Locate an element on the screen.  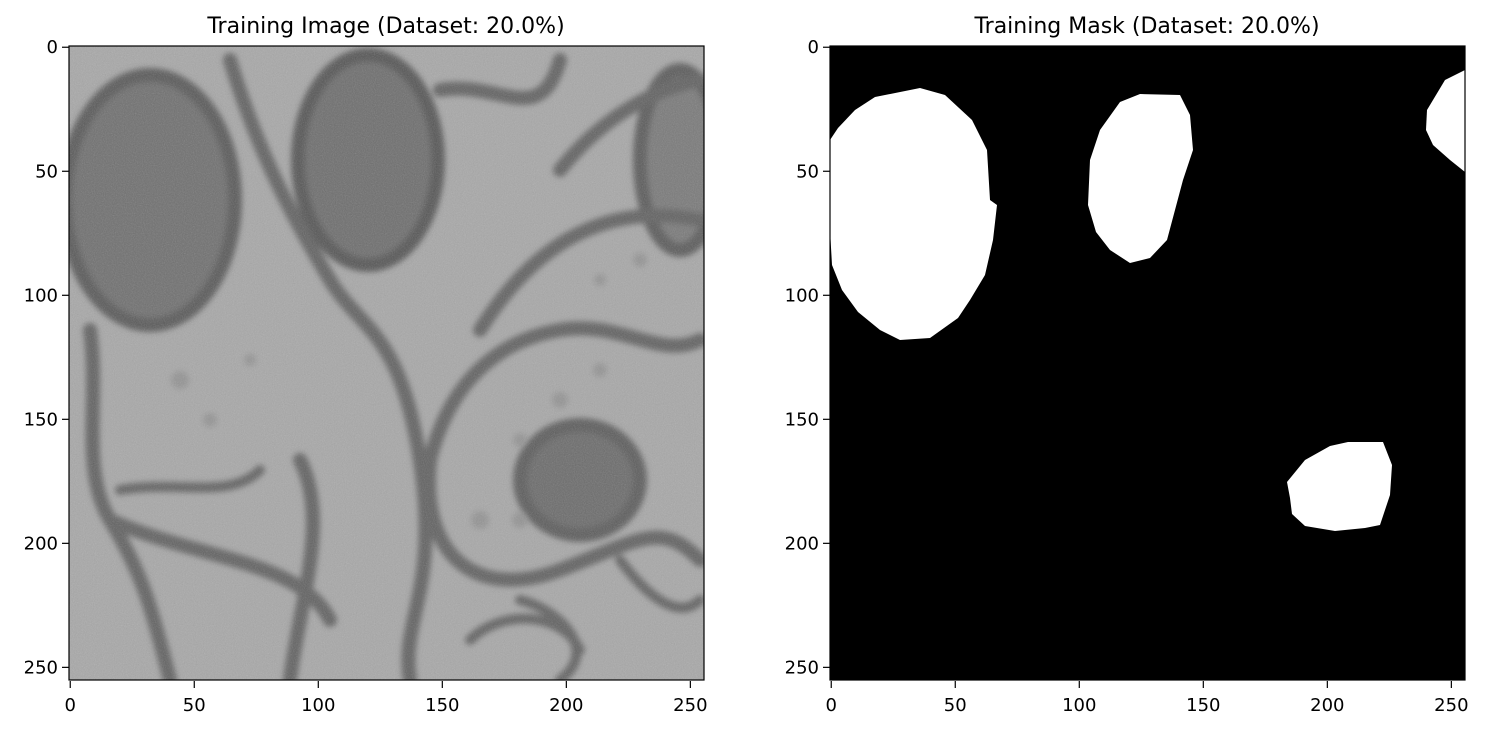
left-panel-title: Training Image (Dataset: 20.0%) is located at coordinates (385, 26).